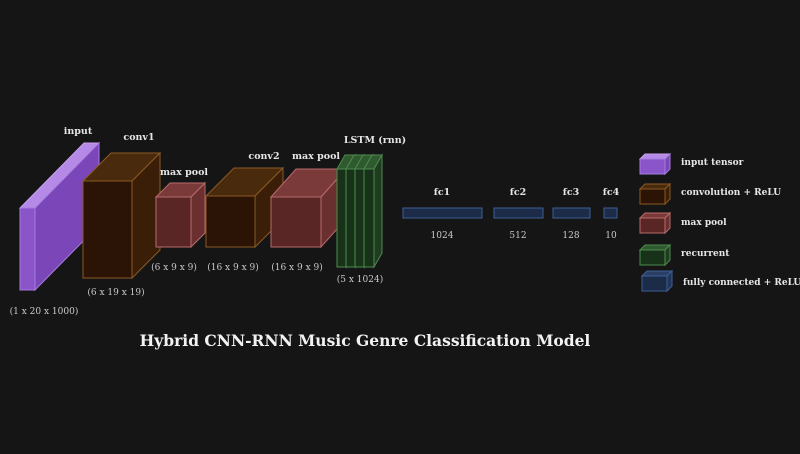 The image size is (800, 454). What do you see at coordinates (611, 236) in the screenshot?
I see `fc4-size: 10` at bounding box center [611, 236].